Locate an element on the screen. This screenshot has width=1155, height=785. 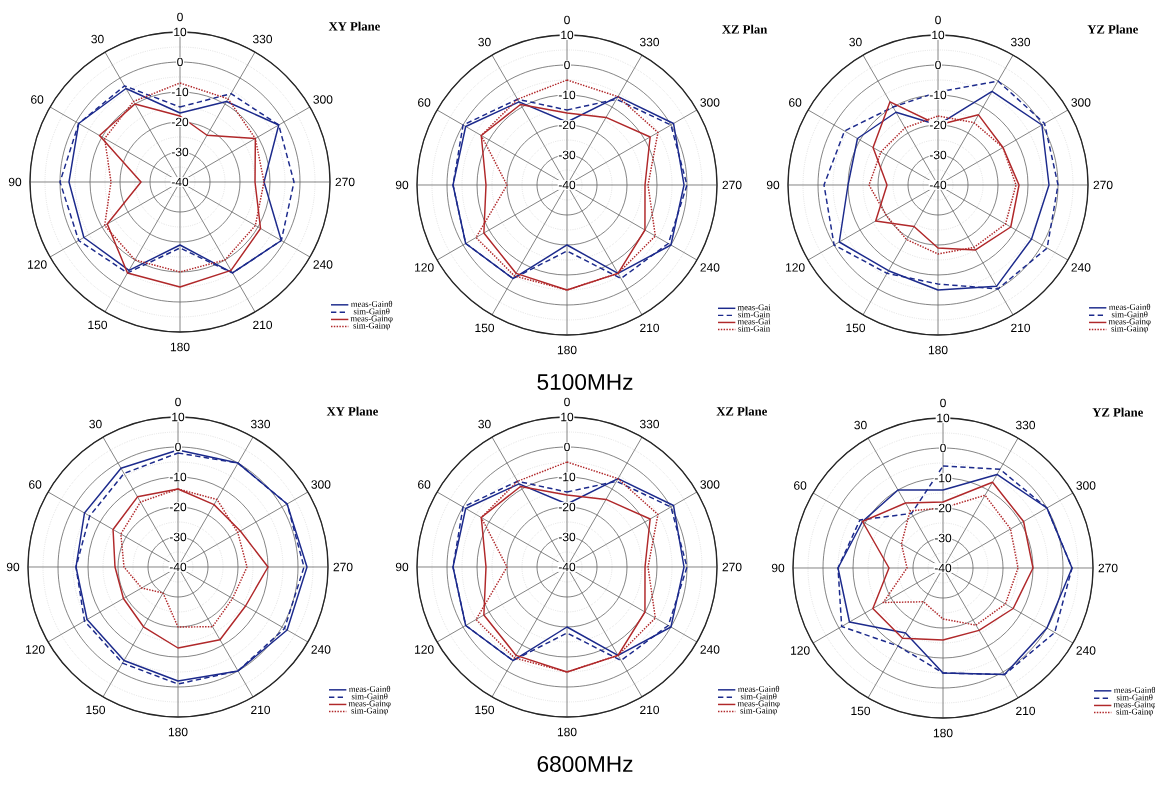
text: 6800MHz is located at coordinates (585, 764).